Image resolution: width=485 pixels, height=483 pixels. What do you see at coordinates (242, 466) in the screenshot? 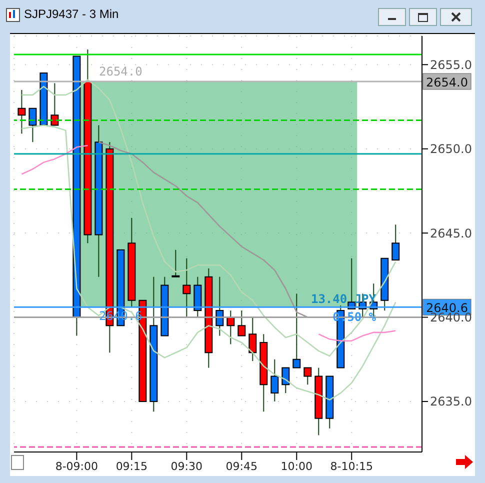
I see `x-tick-label: 09:45` at bounding box center [242, 466].